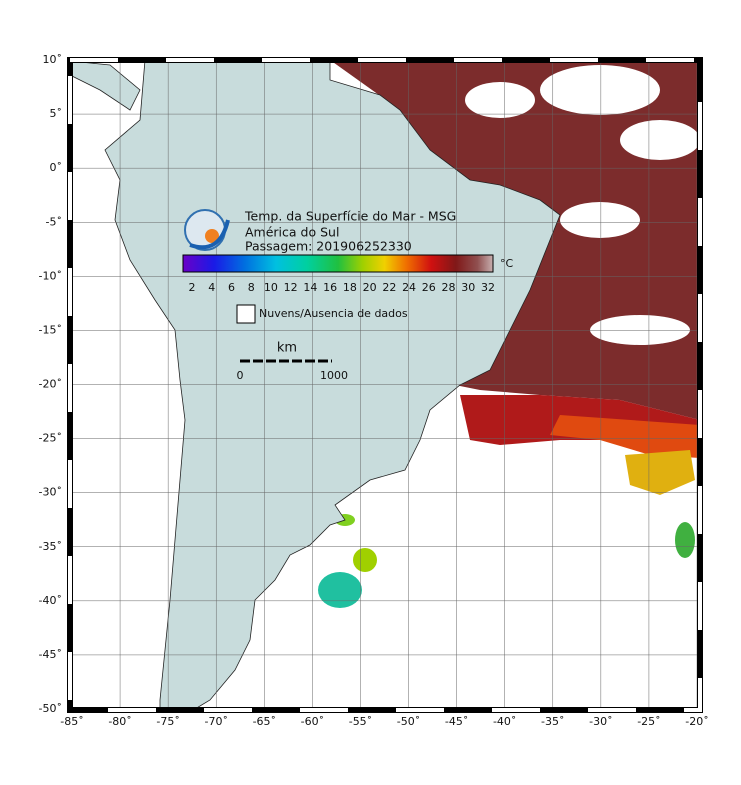 The width and height of the screenshot is (741, 785). I want to click on legend-box, so click(246, 314).